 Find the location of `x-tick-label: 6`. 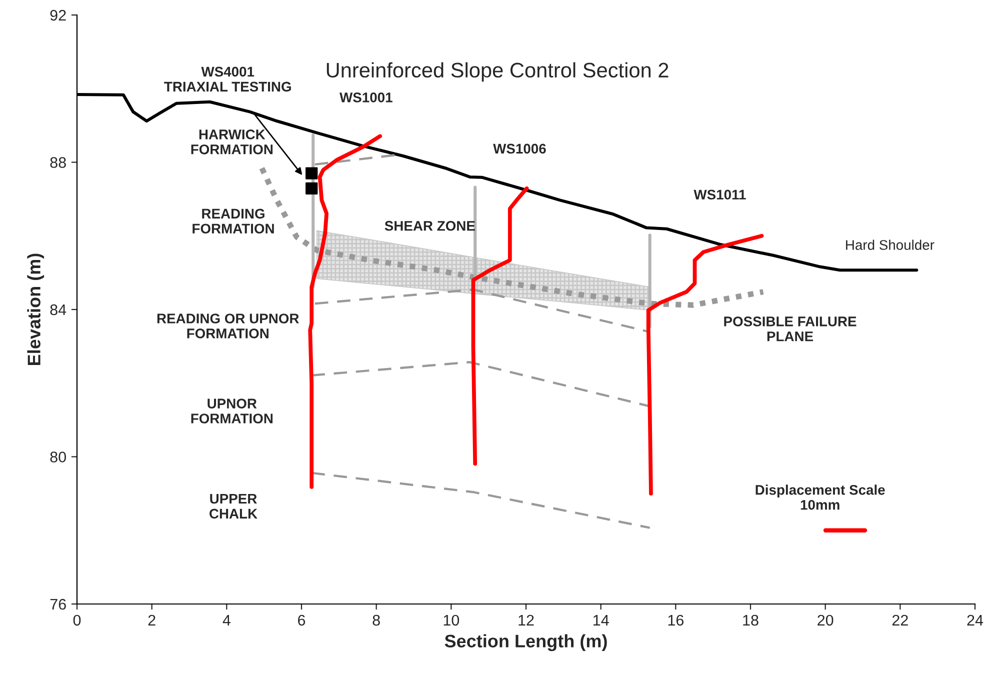

x-tick-label: 6 is located at coordinates (302, 620).